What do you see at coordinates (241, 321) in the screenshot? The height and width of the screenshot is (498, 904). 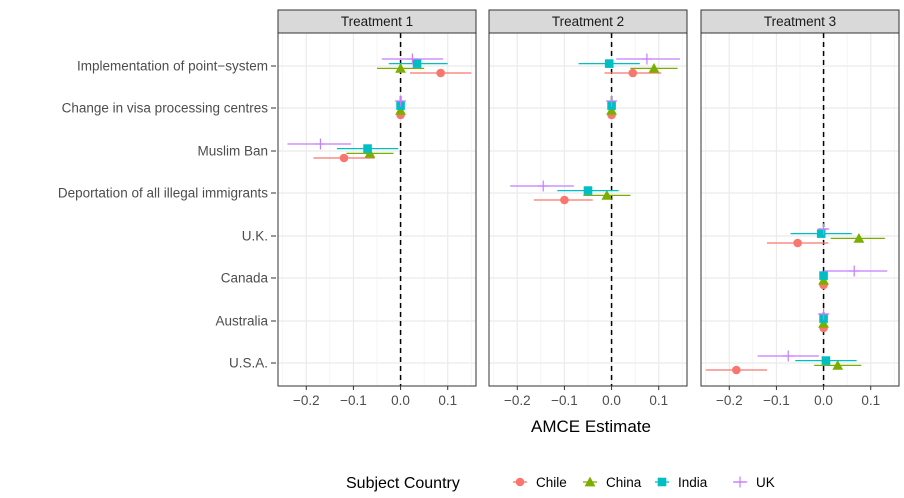 I see `y-tick-label-australia: Australia` at bounding box center [241, 321].